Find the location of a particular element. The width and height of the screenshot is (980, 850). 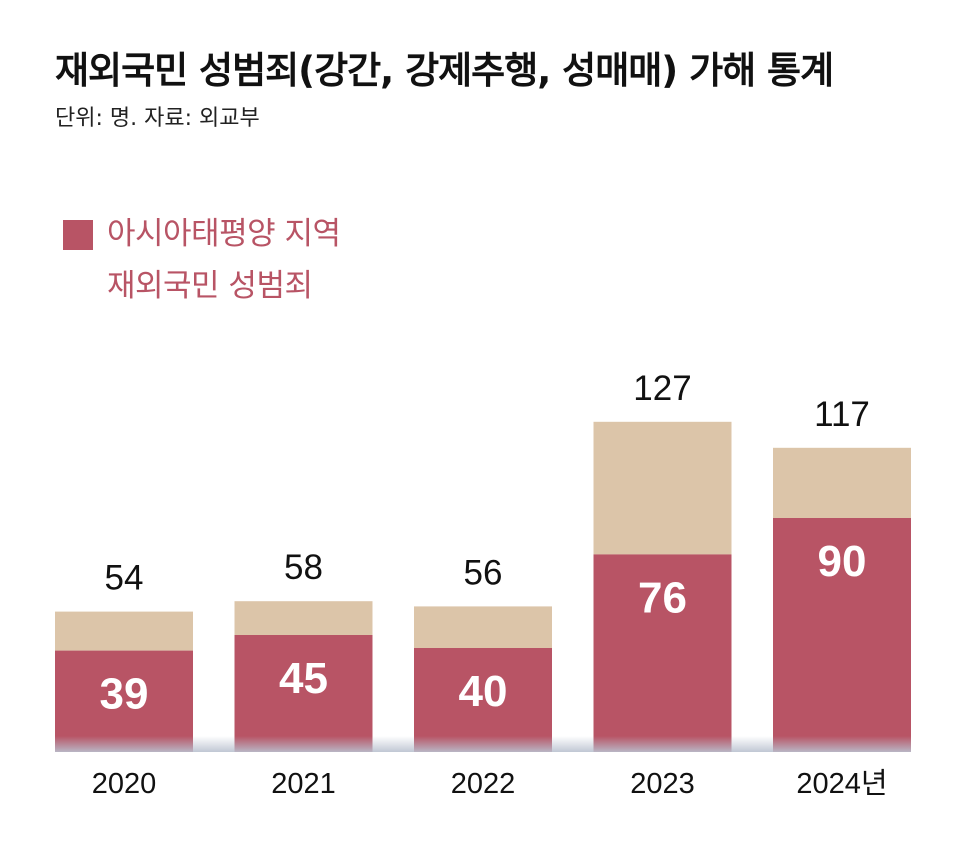

data-label-total-1: 58 is located at coordinates (303, 567).